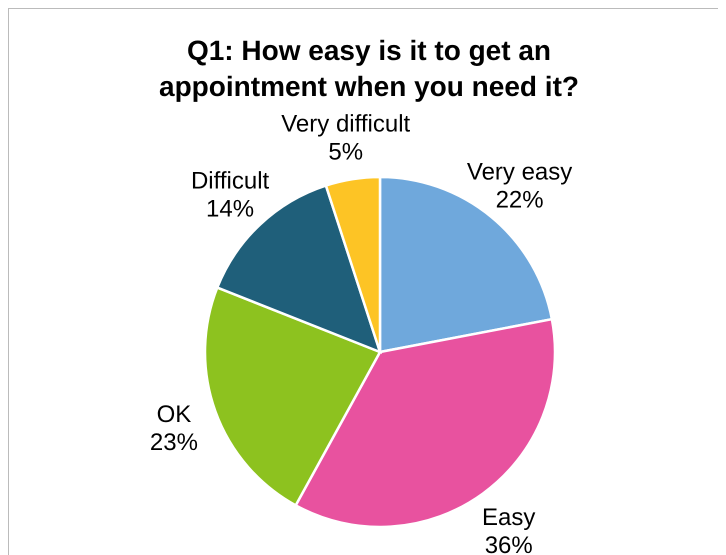 The image size is (726, 555). I want to click on data-label: 14%, so click(230, 208).